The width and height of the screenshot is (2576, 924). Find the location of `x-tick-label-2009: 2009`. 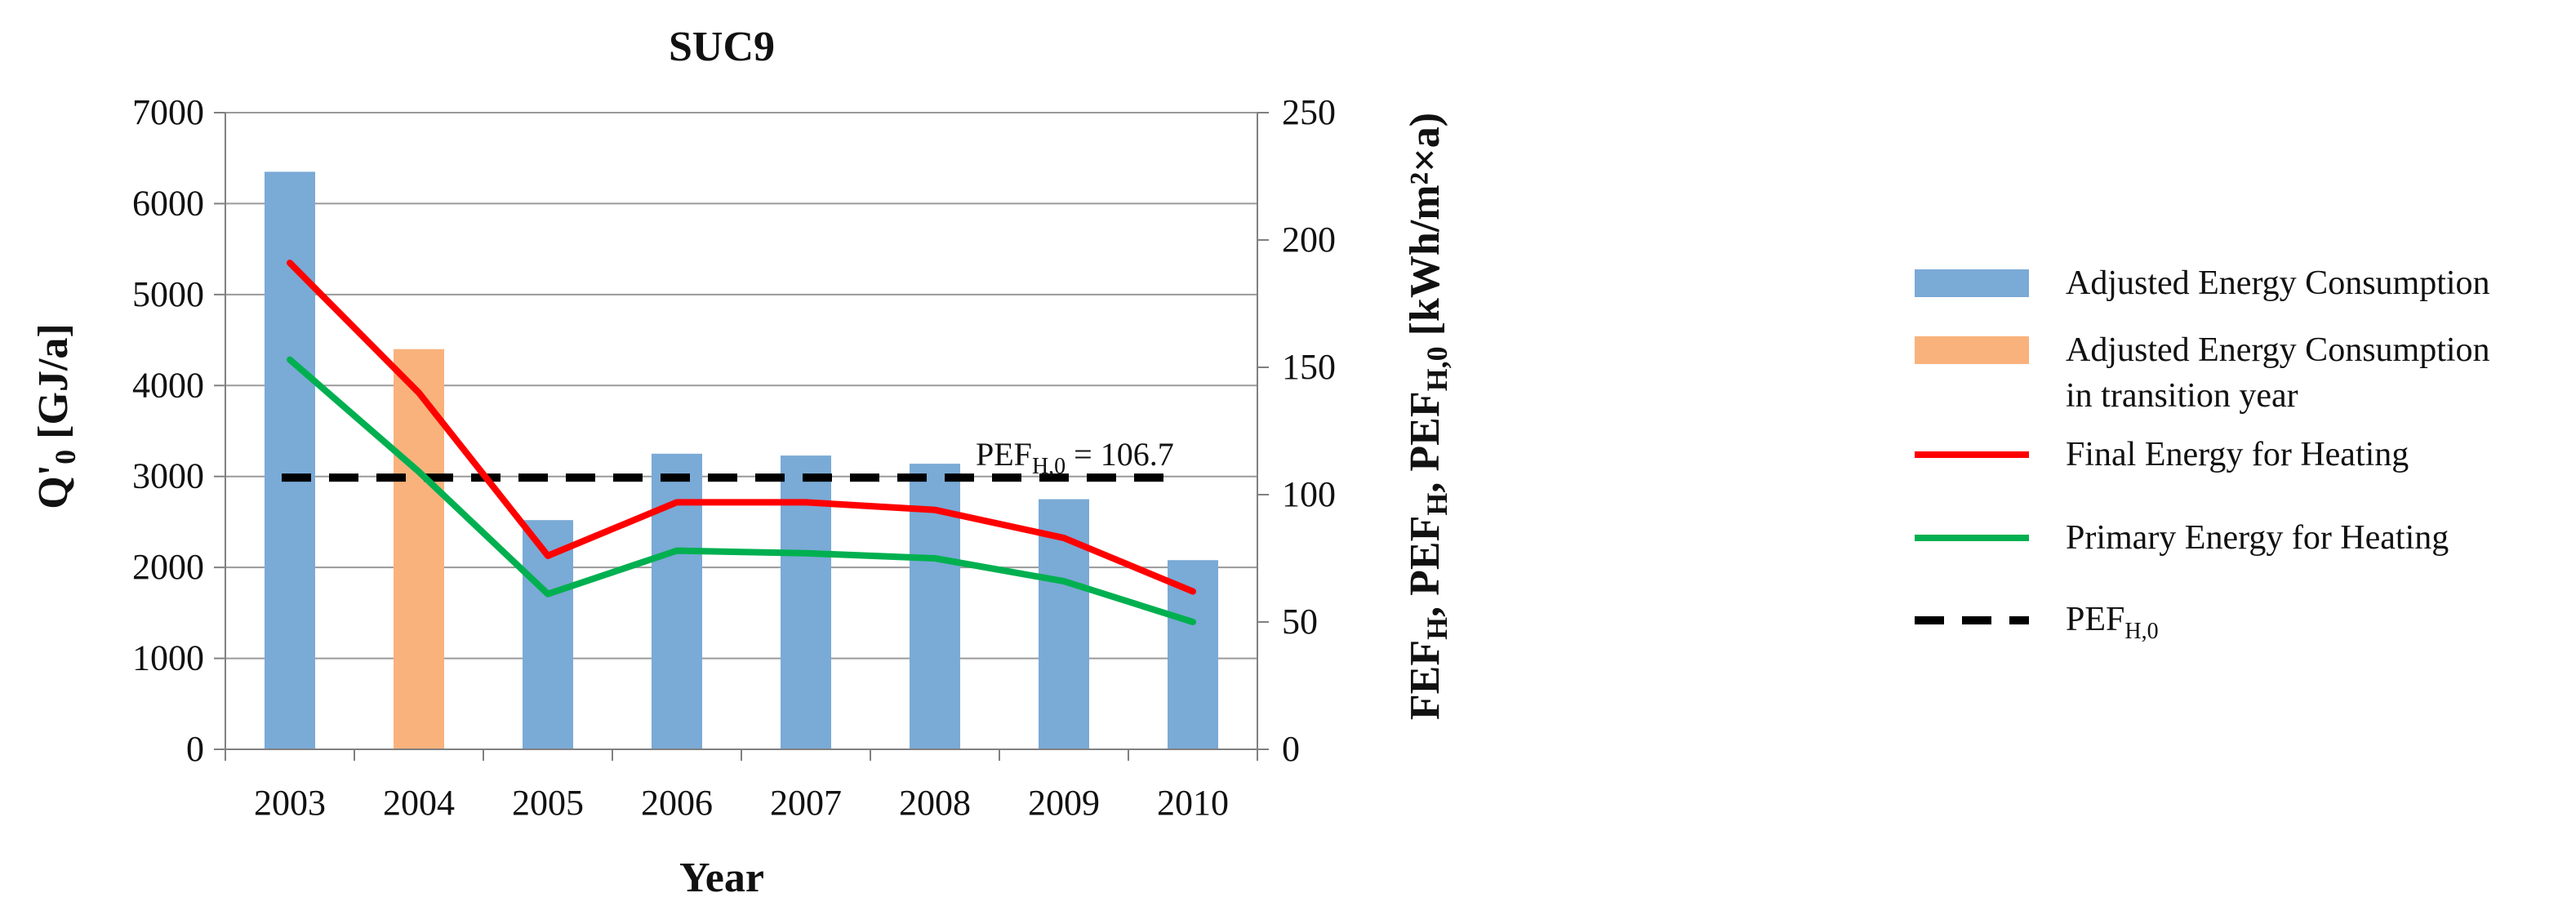

x-tick-label-2009: 2009 is located at coordinates (1064, 803).